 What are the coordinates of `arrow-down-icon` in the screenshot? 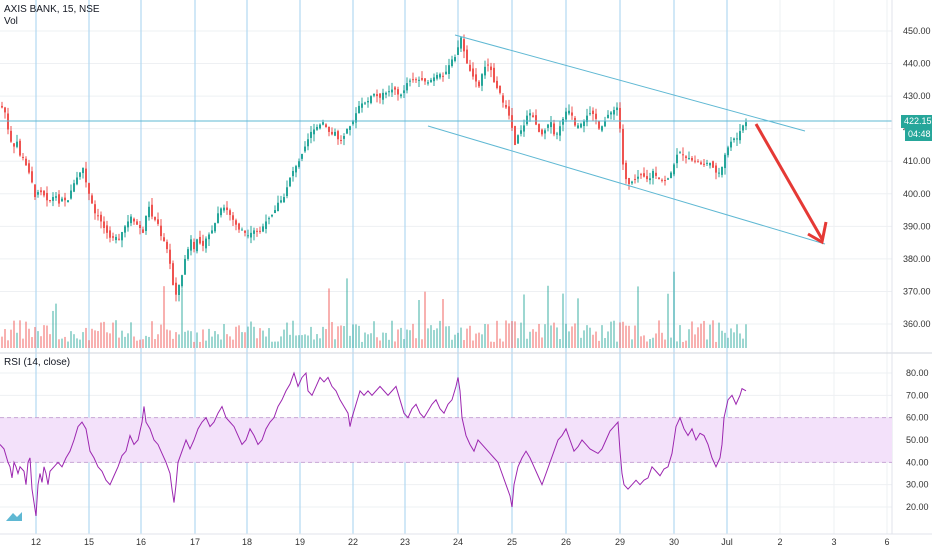 It's located at (791, 184).